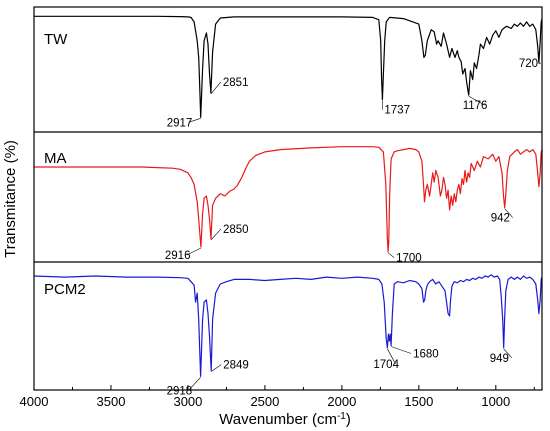  What do you see at coordinates (495, 401) in the screenshot?
I see `x-tick-label-1000: 1000` at bounding box center [495, 401].